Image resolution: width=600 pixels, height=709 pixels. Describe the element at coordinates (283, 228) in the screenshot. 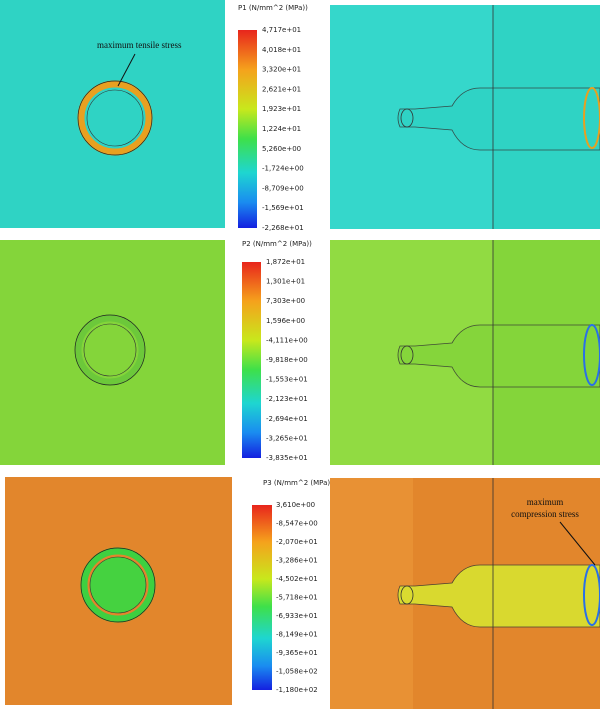

I see `legend-label: -2,268e+01` at that location.